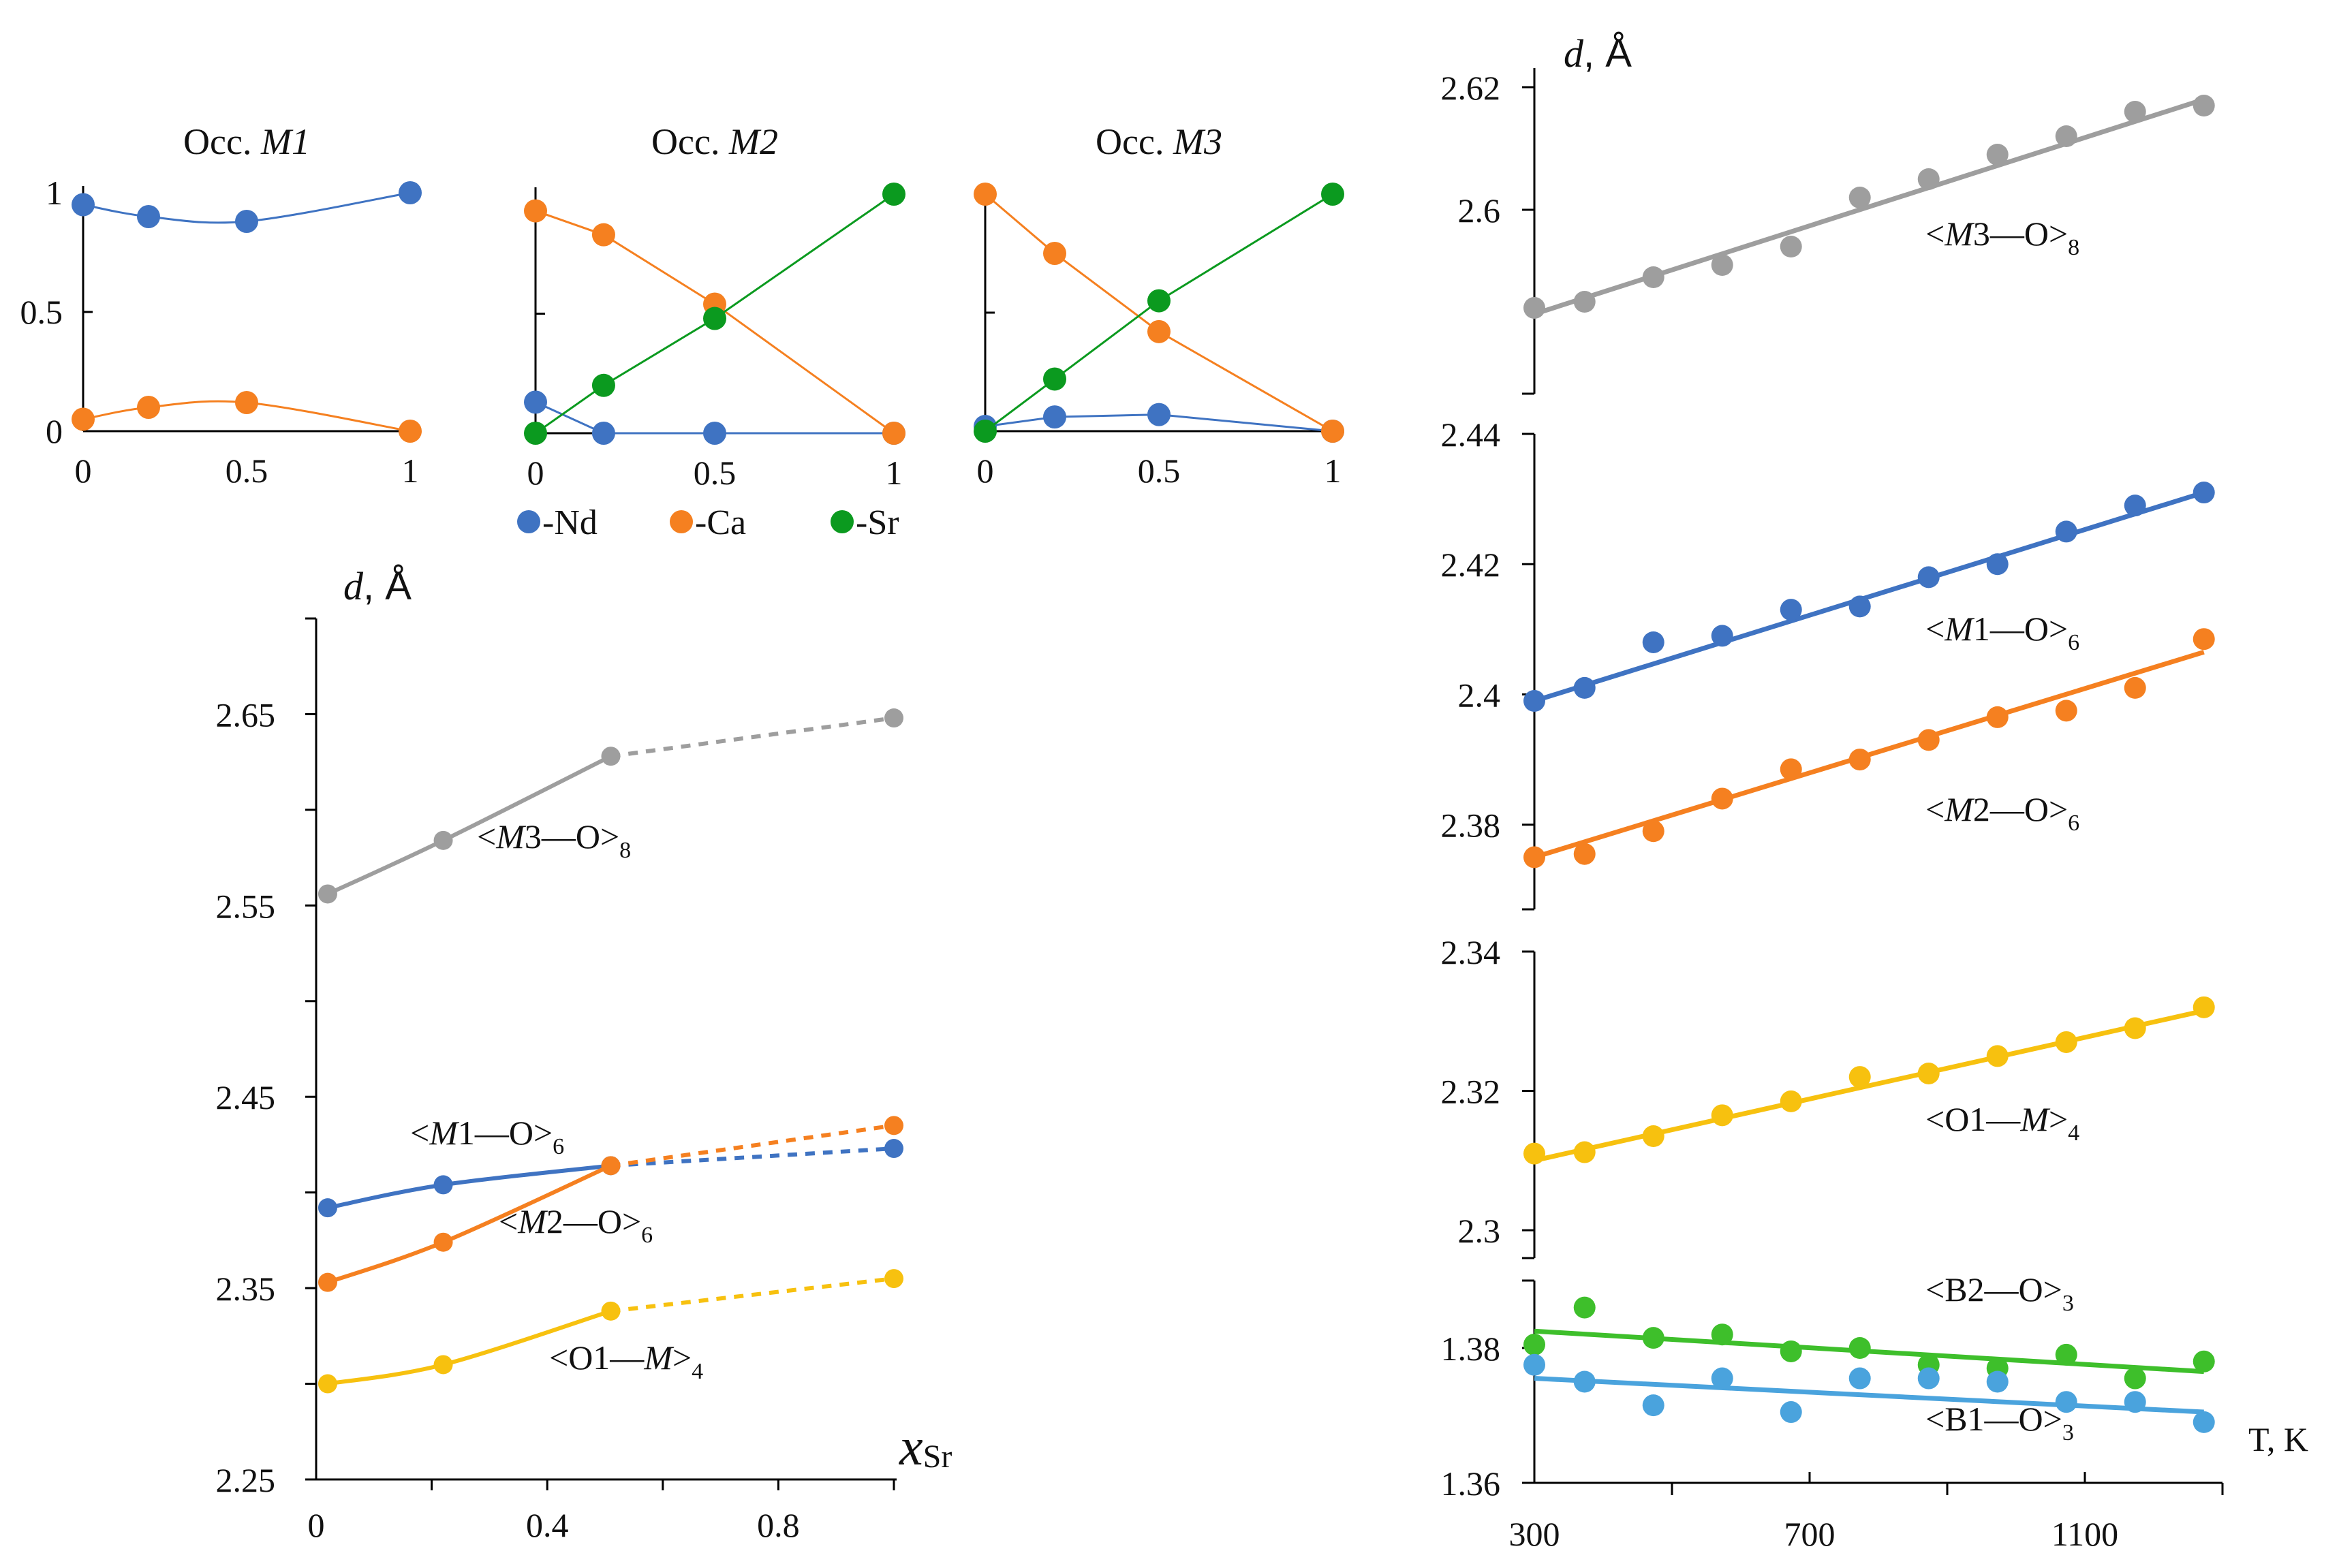 The height and width of the screenshot is (1568, 2339). What do you see at coordinates (221, 305) in the screenshot?
I see `occ-m1-chart: Occ. M1 0 0.5 1 0 0.5 1` at bounding box center [221, 305].